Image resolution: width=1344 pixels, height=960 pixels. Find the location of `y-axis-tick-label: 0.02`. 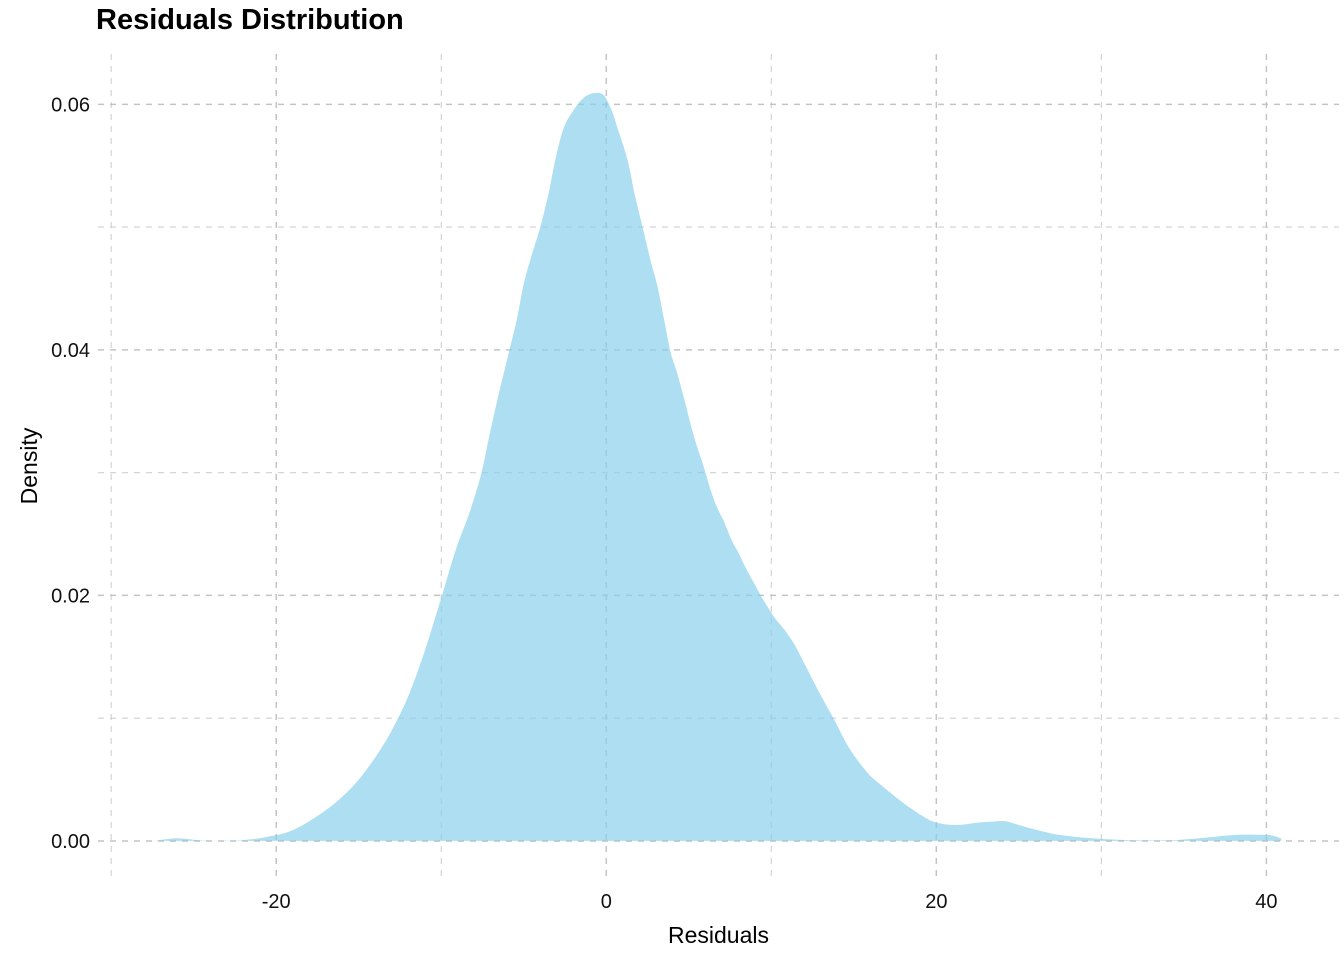

y-axis-tick-label: 0.02 is located at coordinates (70, 596).